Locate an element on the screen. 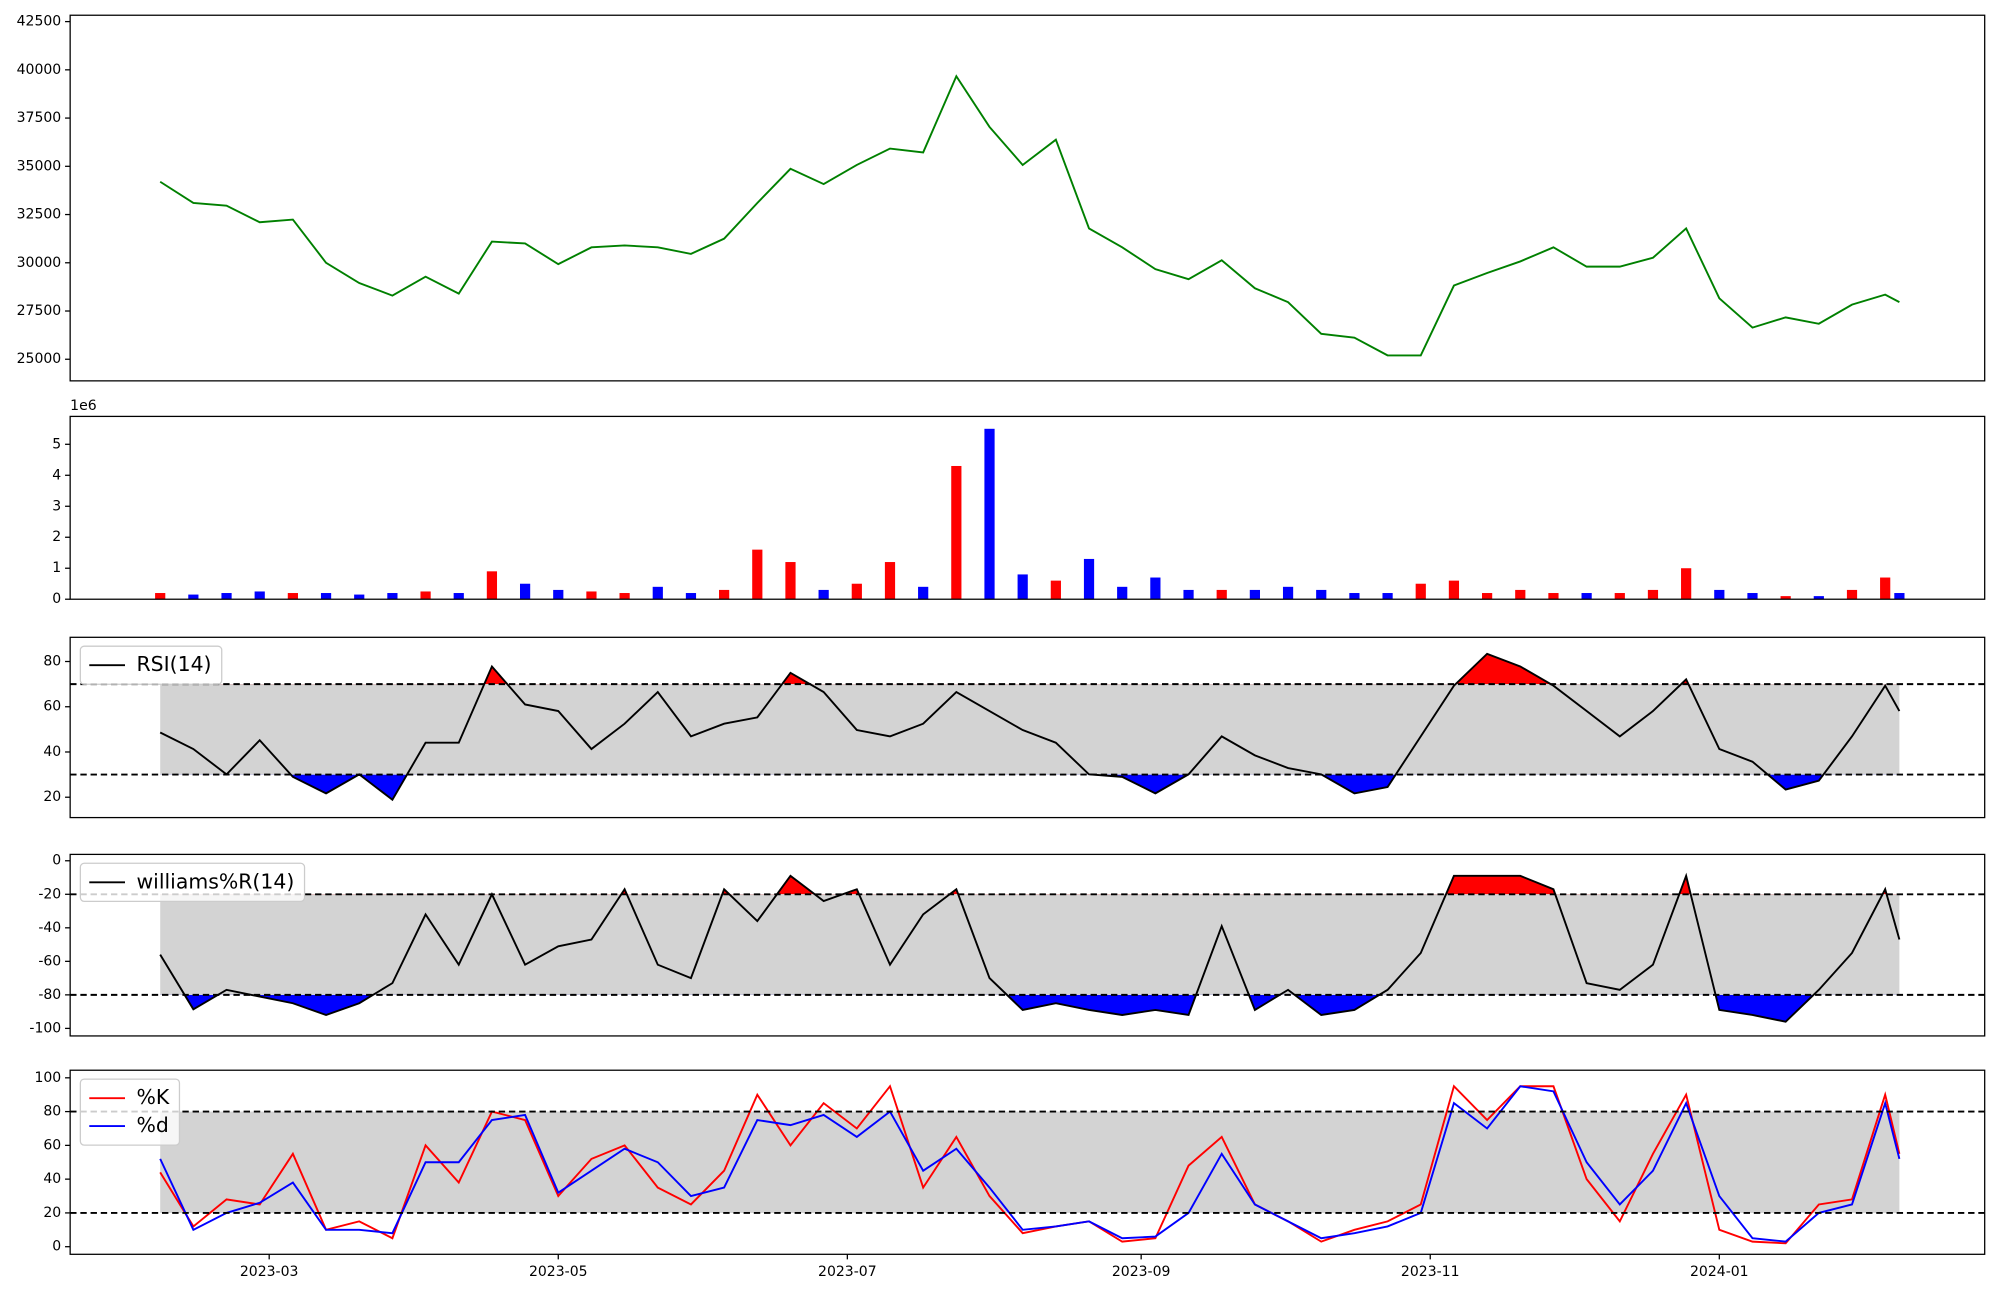 Image resolution: width=2000 pixels, height=1300 pixels. y-tick-label: -40 is located at coordinates (49, 928).